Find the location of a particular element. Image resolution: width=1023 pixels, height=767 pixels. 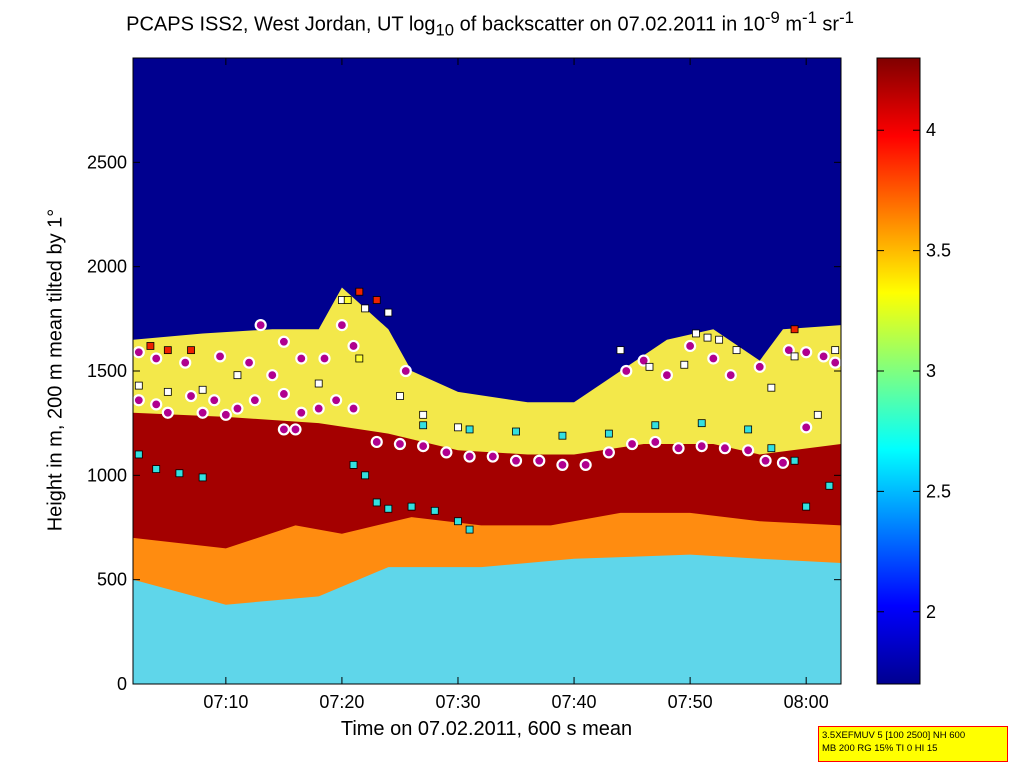

colorbar-tick-label: 3.5 is located at coordinates (938, 251).